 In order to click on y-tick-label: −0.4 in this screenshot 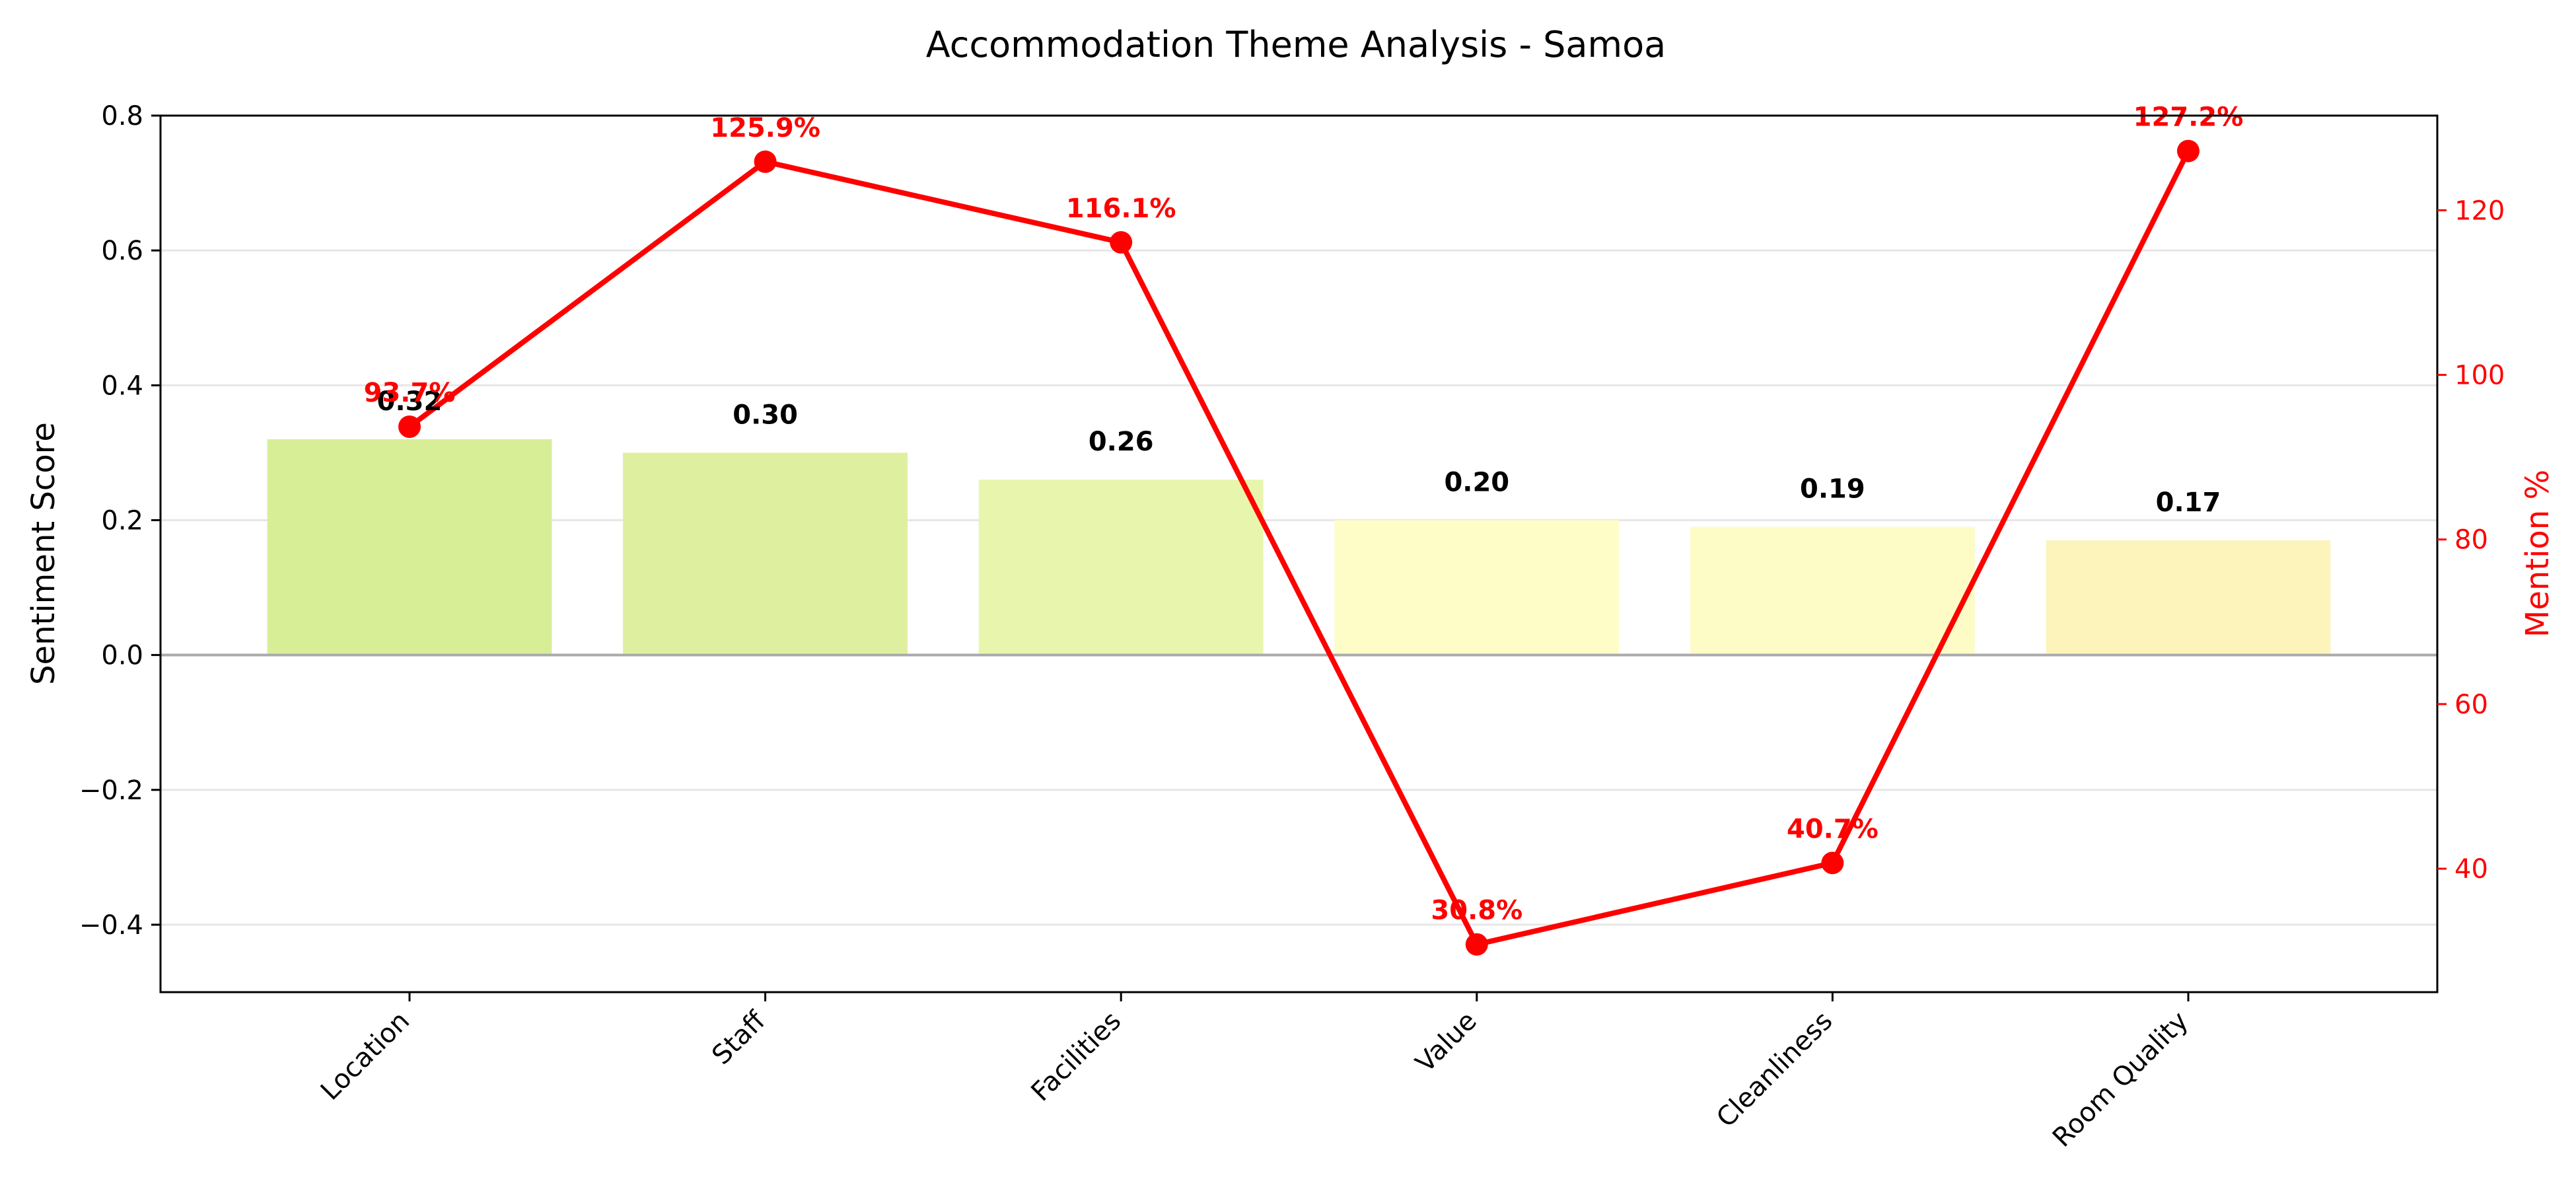, I will do `click(111, 925)`.